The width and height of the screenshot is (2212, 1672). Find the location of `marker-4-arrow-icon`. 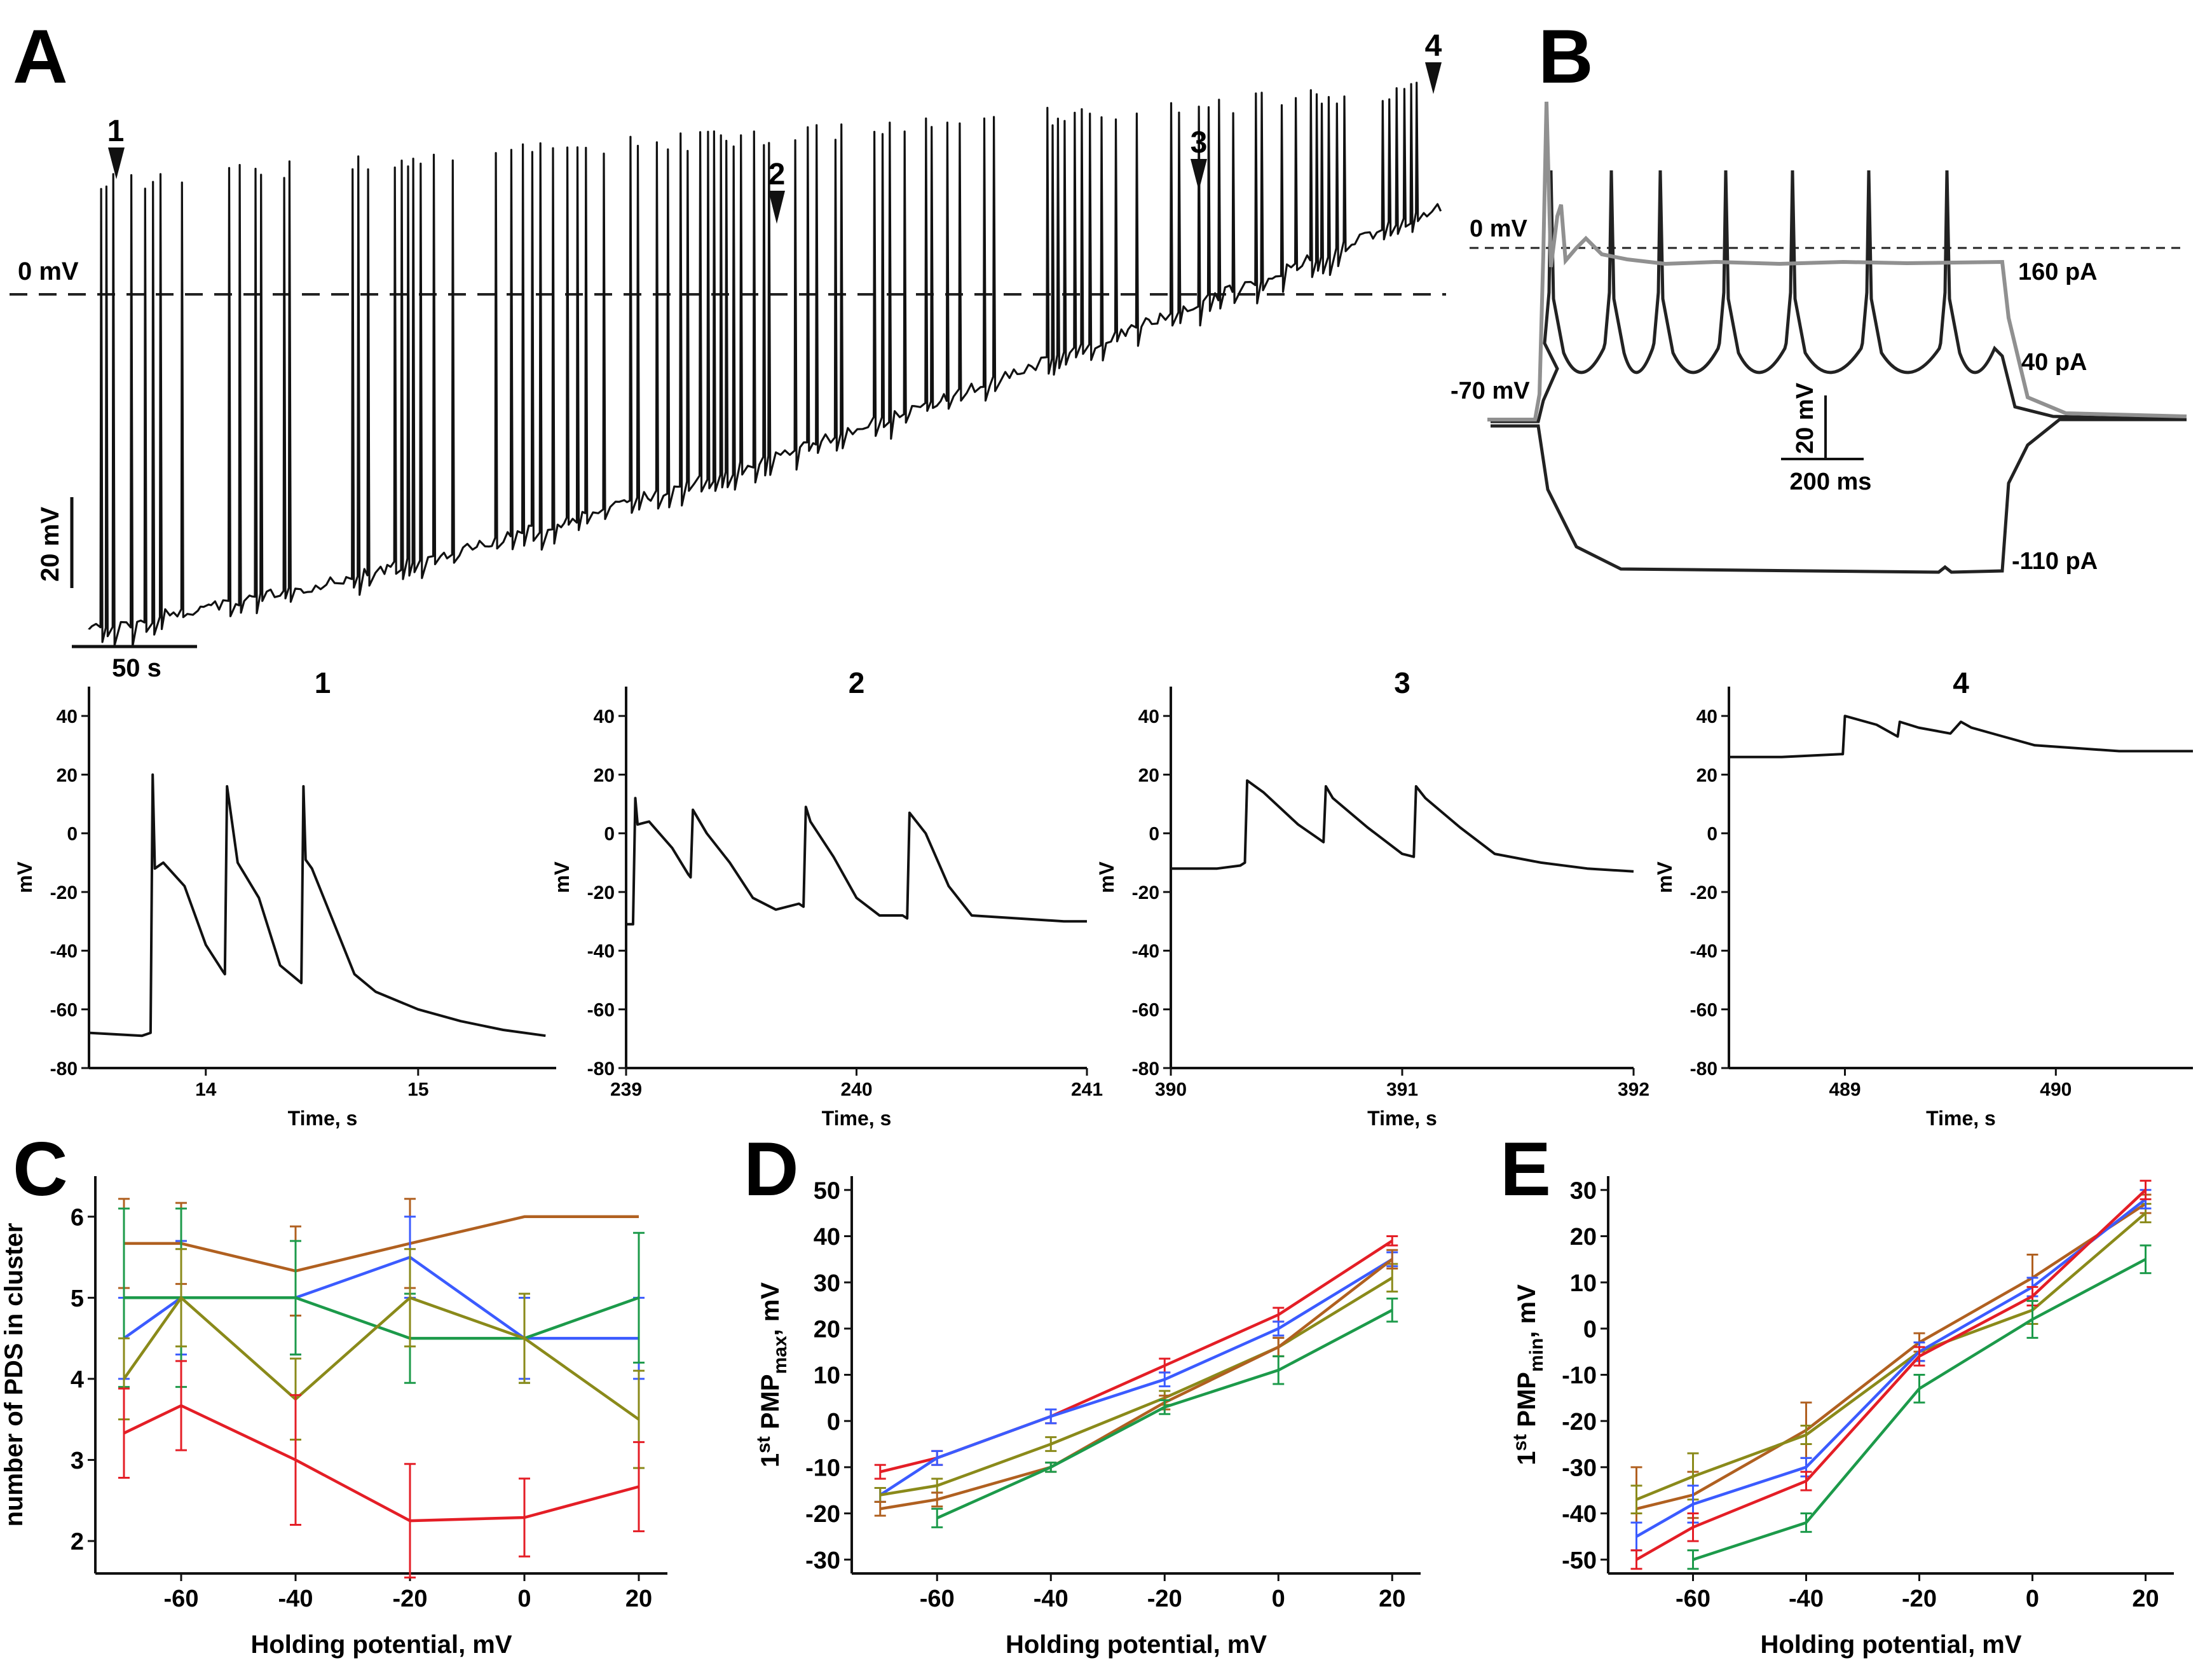

marker-4-arrow-icon is located at coordinates (1433, 78).